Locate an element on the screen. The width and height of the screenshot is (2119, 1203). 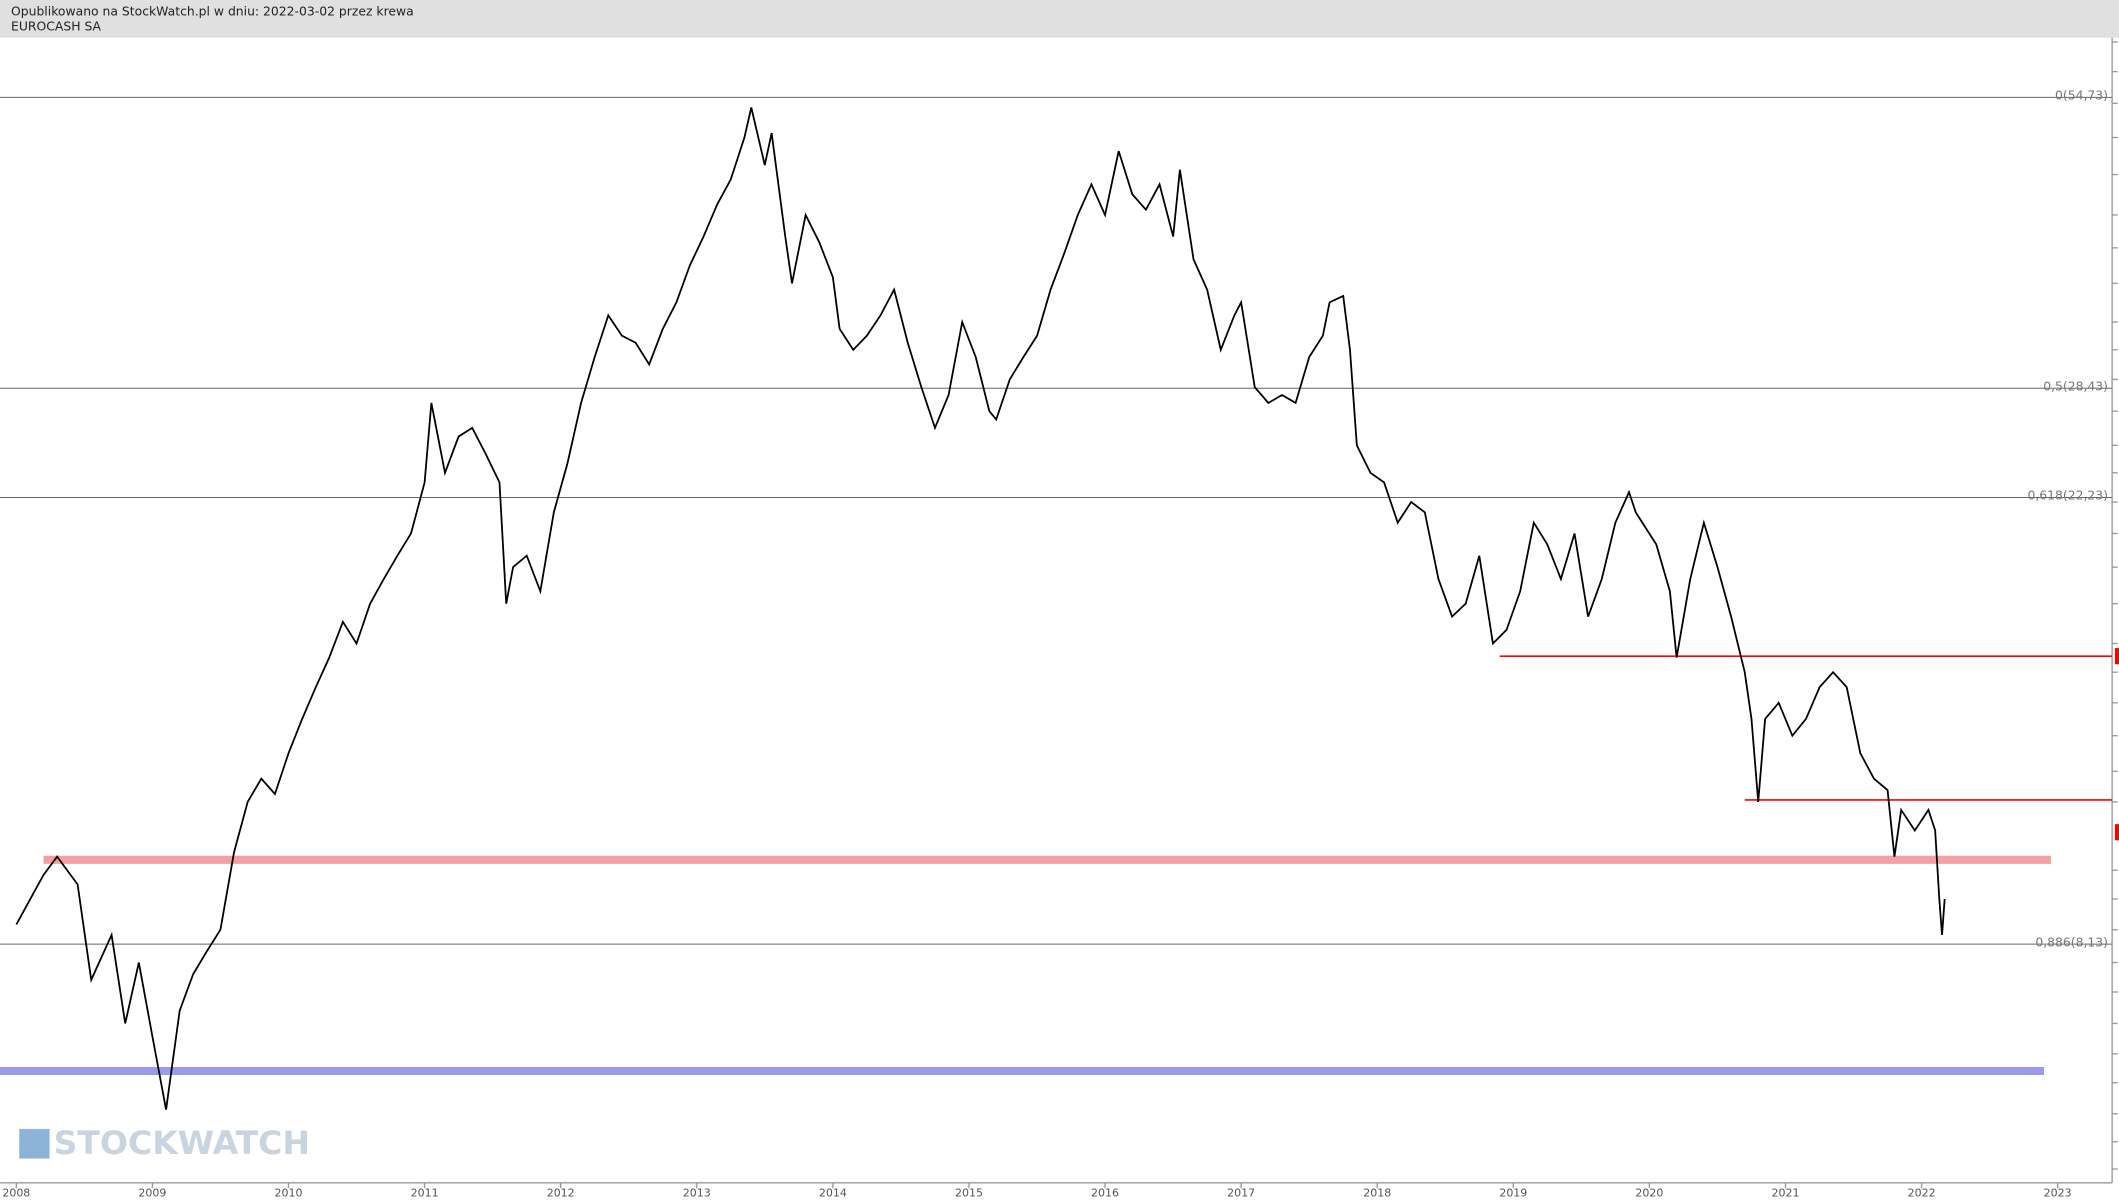
x-tick-label: 2009 is located at coordinates (152, 1193).